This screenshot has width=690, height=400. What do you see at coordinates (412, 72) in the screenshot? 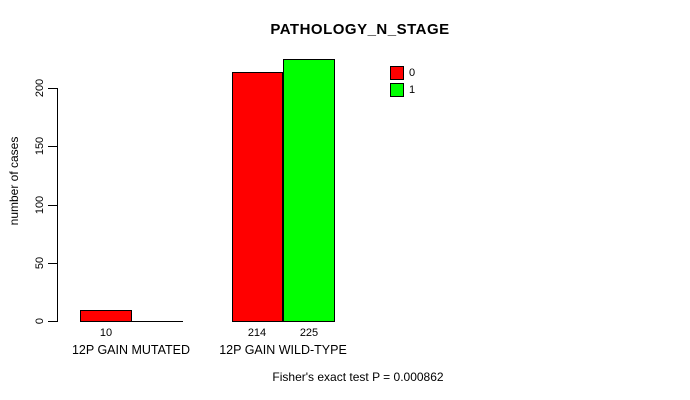
I see `legend-label: 0` at bounding box center [412, 72].